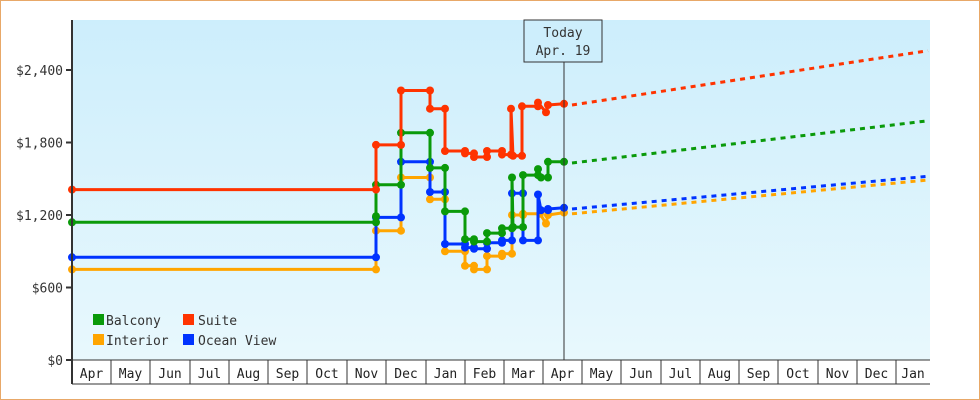 The height and width of the screenshot is (400, 980). What do you see at coordinates (133, 321) in the screenshot?
I see `legend-label: Balcony` at bounding box center [133, 321].